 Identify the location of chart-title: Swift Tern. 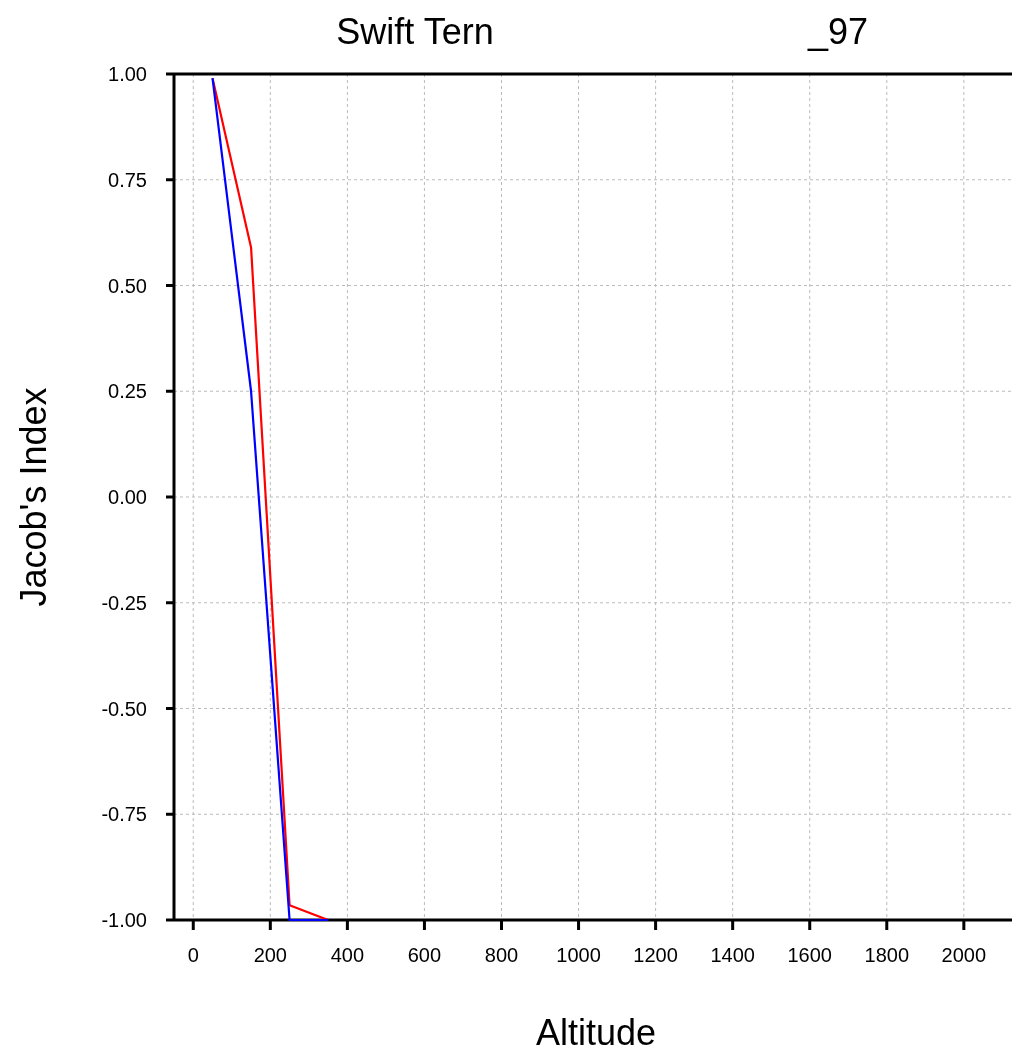
(415, 31).